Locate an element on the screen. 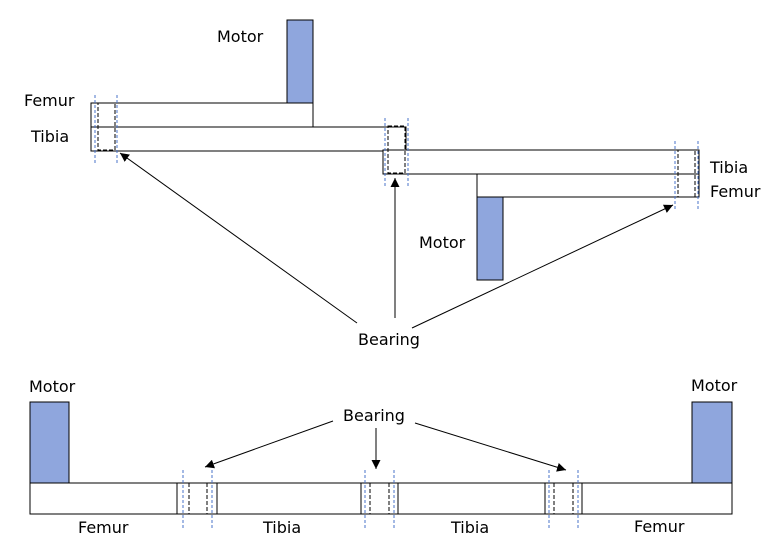 The image size is (780, 552). bottom-bearing-arrow-left is located at coordinates (269, 444).